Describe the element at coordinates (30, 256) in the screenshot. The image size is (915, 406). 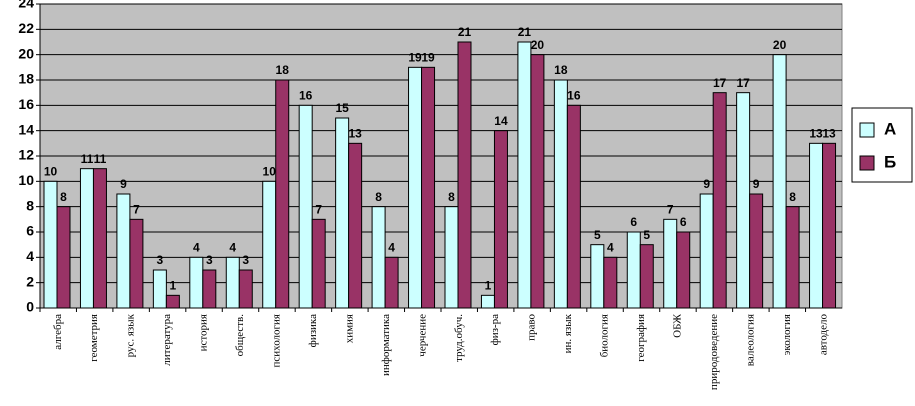
I see `y-tick-label: 4` at that location.